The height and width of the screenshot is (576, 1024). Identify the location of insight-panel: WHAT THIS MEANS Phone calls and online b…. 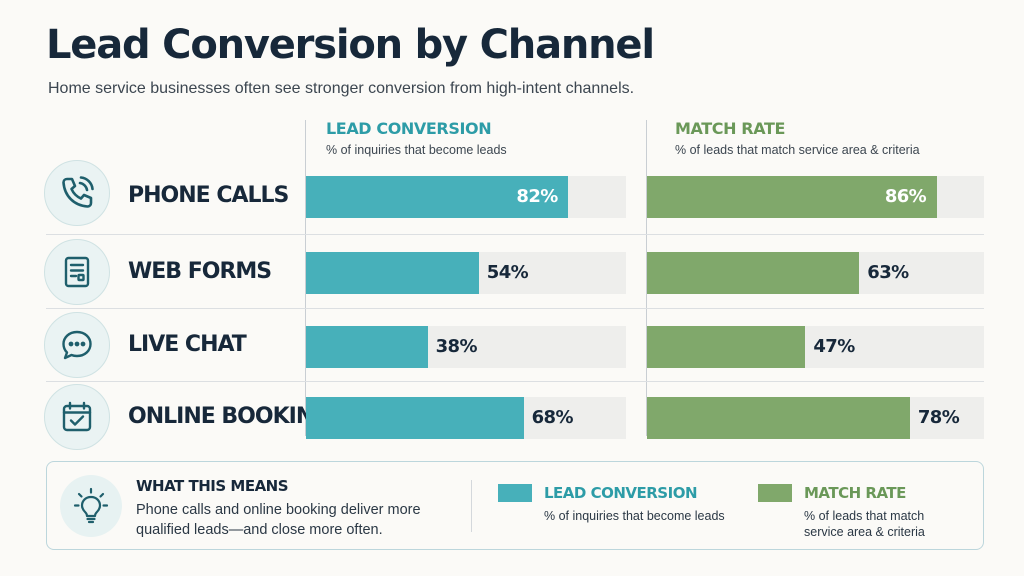
(515, 505).